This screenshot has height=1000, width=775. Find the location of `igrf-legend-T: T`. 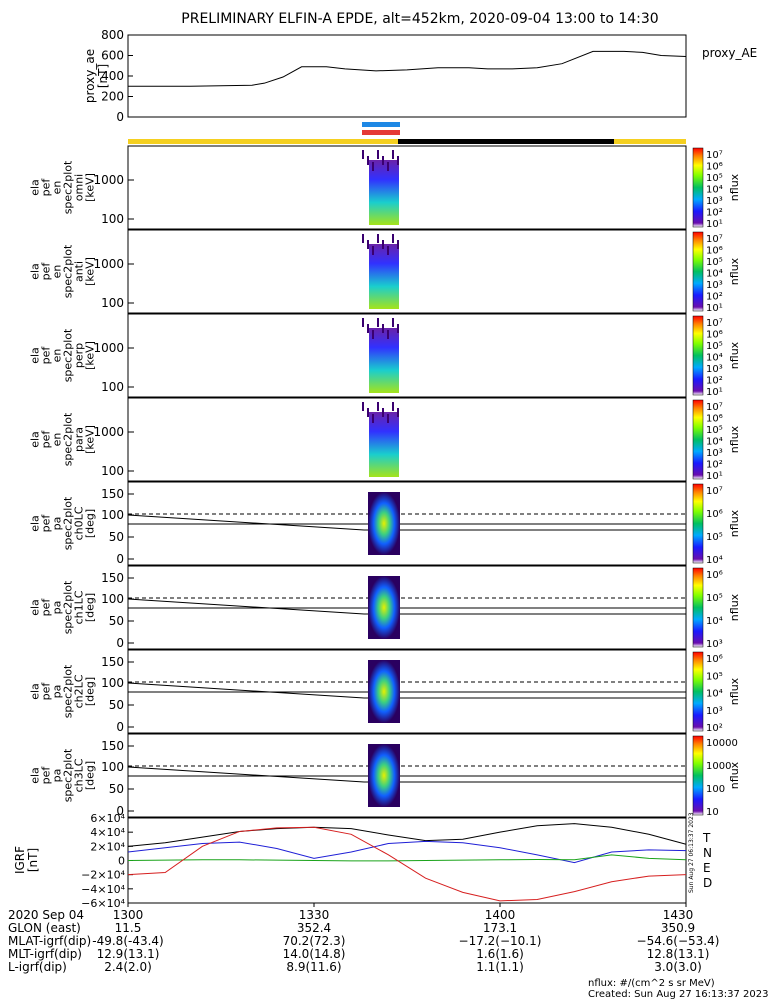

igrf-legend-T: T is located at coordinates (706, 838).